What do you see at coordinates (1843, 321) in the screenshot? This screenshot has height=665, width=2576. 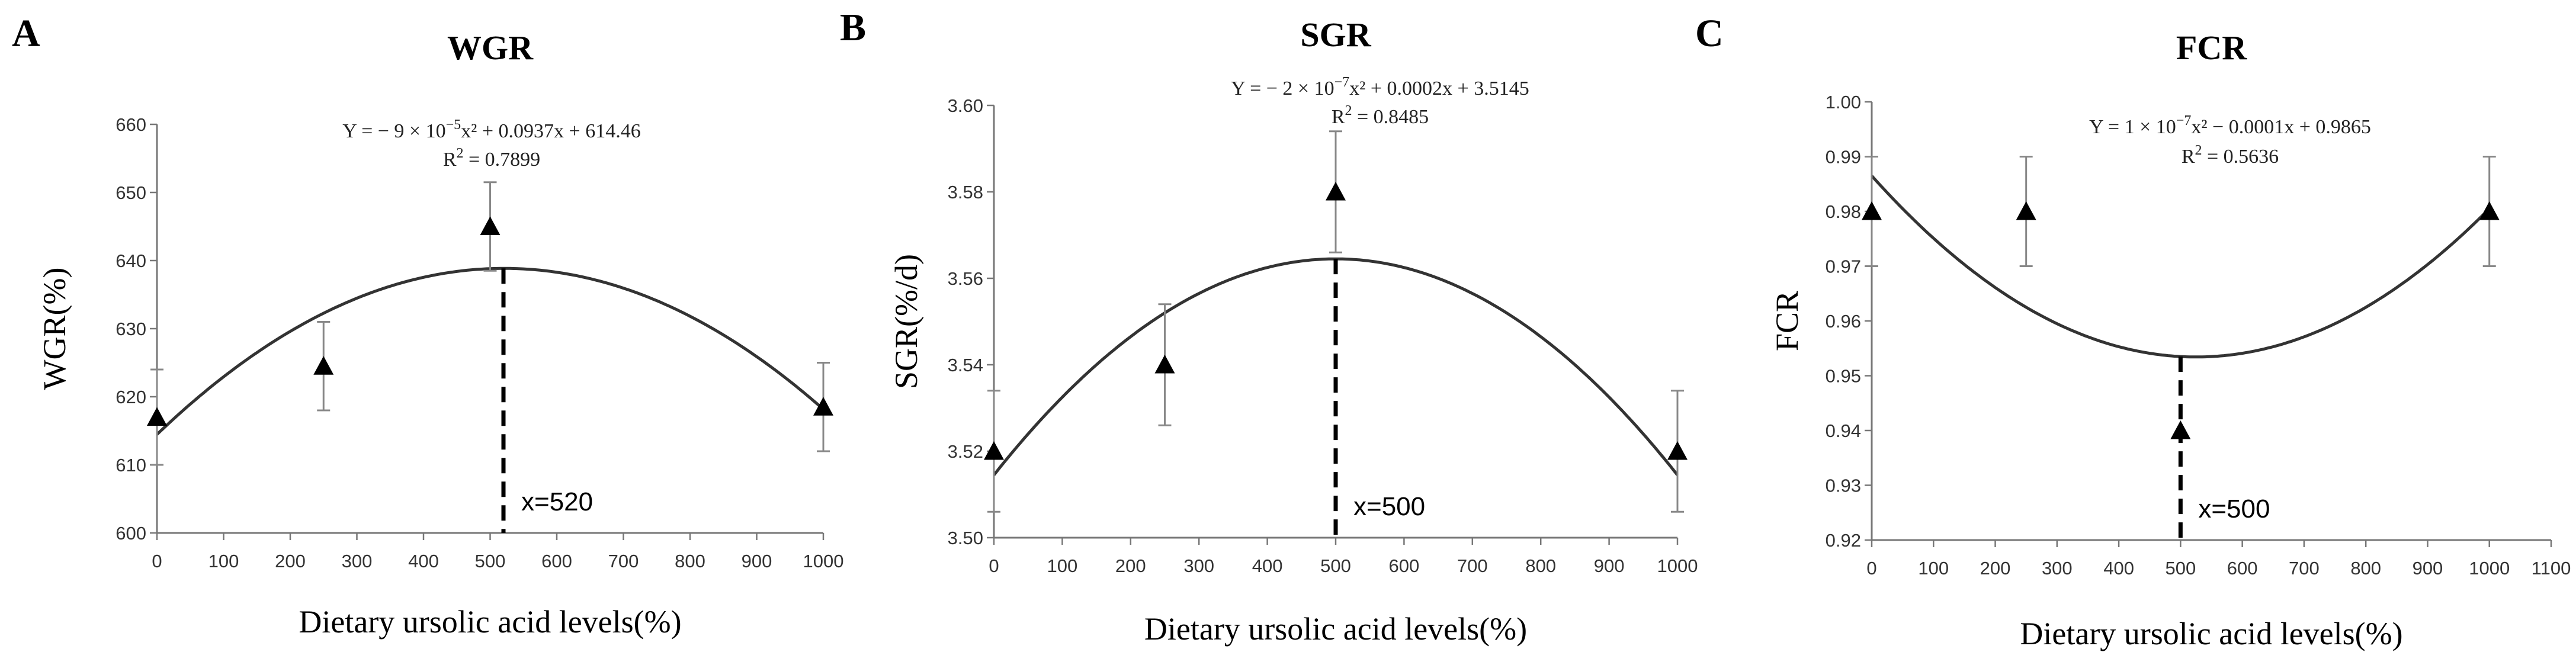 I see `y-tick-label: 0.96` at bounding box center [1843, 321].